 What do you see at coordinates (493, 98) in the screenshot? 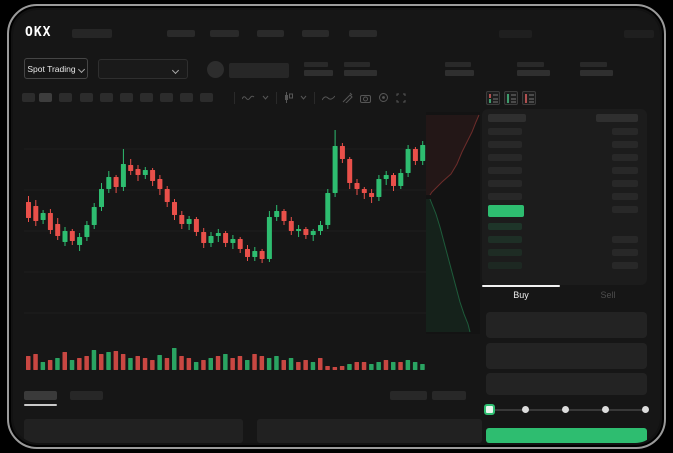
I see `orderbook-view-combined-icon` at bounding box center [493, 98].